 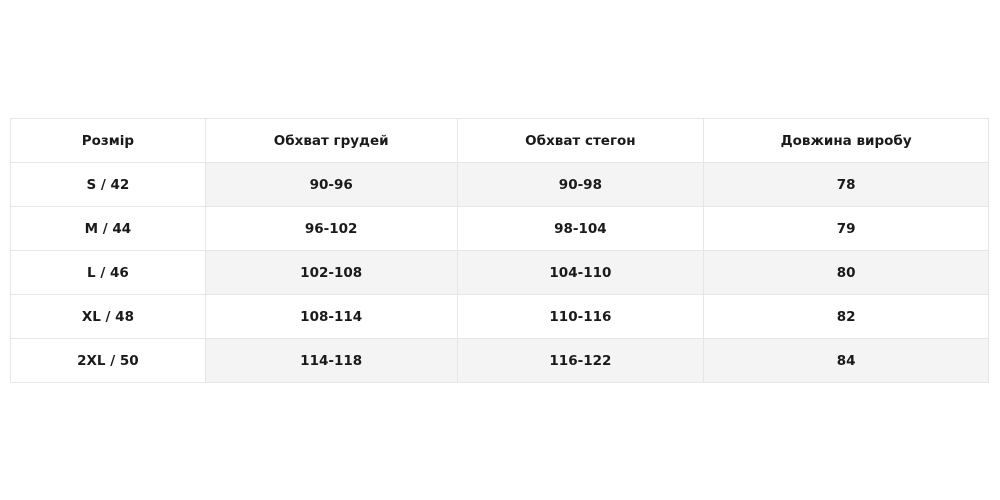 What do you see at coordinates (846, 228) in the screenshot?
I see `cell-length: 79` at bounding box center [846, 228].